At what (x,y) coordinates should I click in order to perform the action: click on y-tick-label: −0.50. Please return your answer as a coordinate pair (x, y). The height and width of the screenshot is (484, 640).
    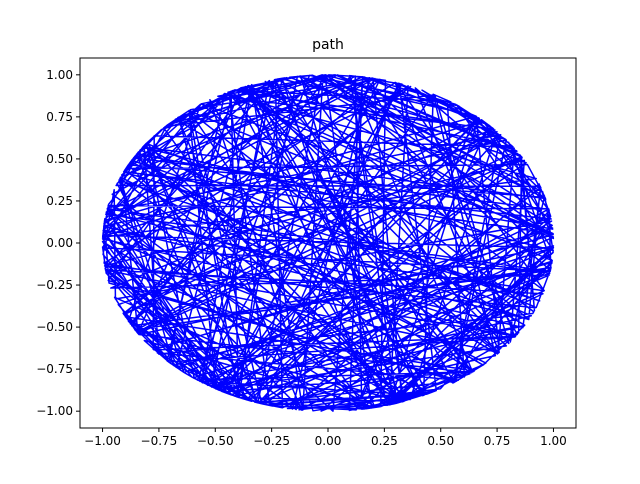
    Looking at the image, I should click on (54, 327).